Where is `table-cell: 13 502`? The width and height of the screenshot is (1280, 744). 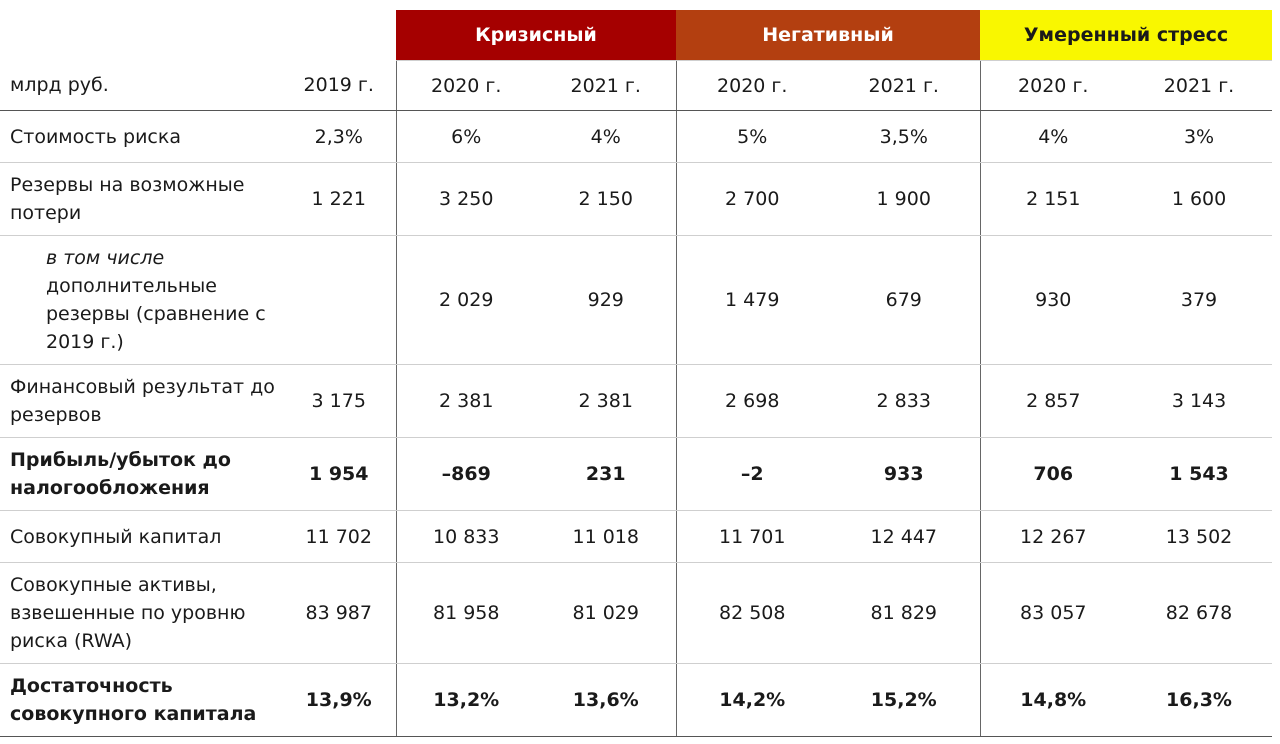 table-cell: 13 502 is located at coordinates (1199, 536).